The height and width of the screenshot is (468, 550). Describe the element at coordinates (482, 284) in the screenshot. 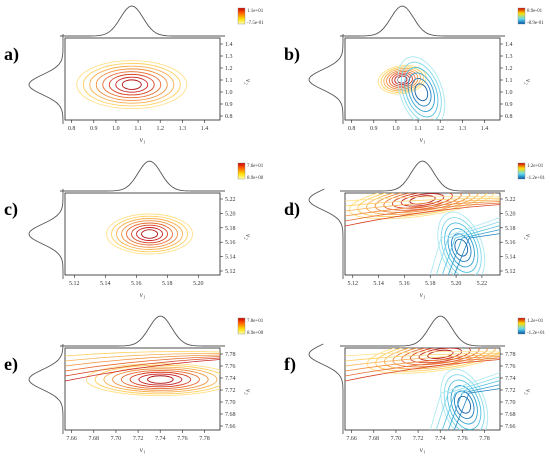

I see `x-tick-label: 5.22` at that location.